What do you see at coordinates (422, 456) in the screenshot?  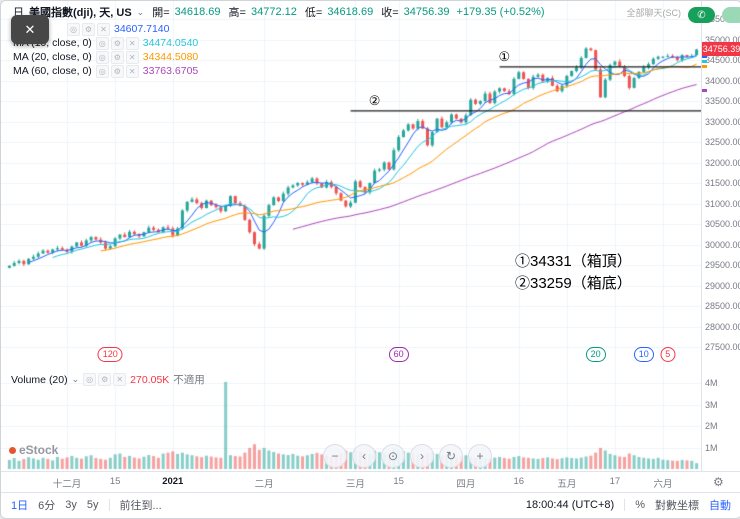 I see `pan-right-icon: ›` at bounding box center [422, 456].